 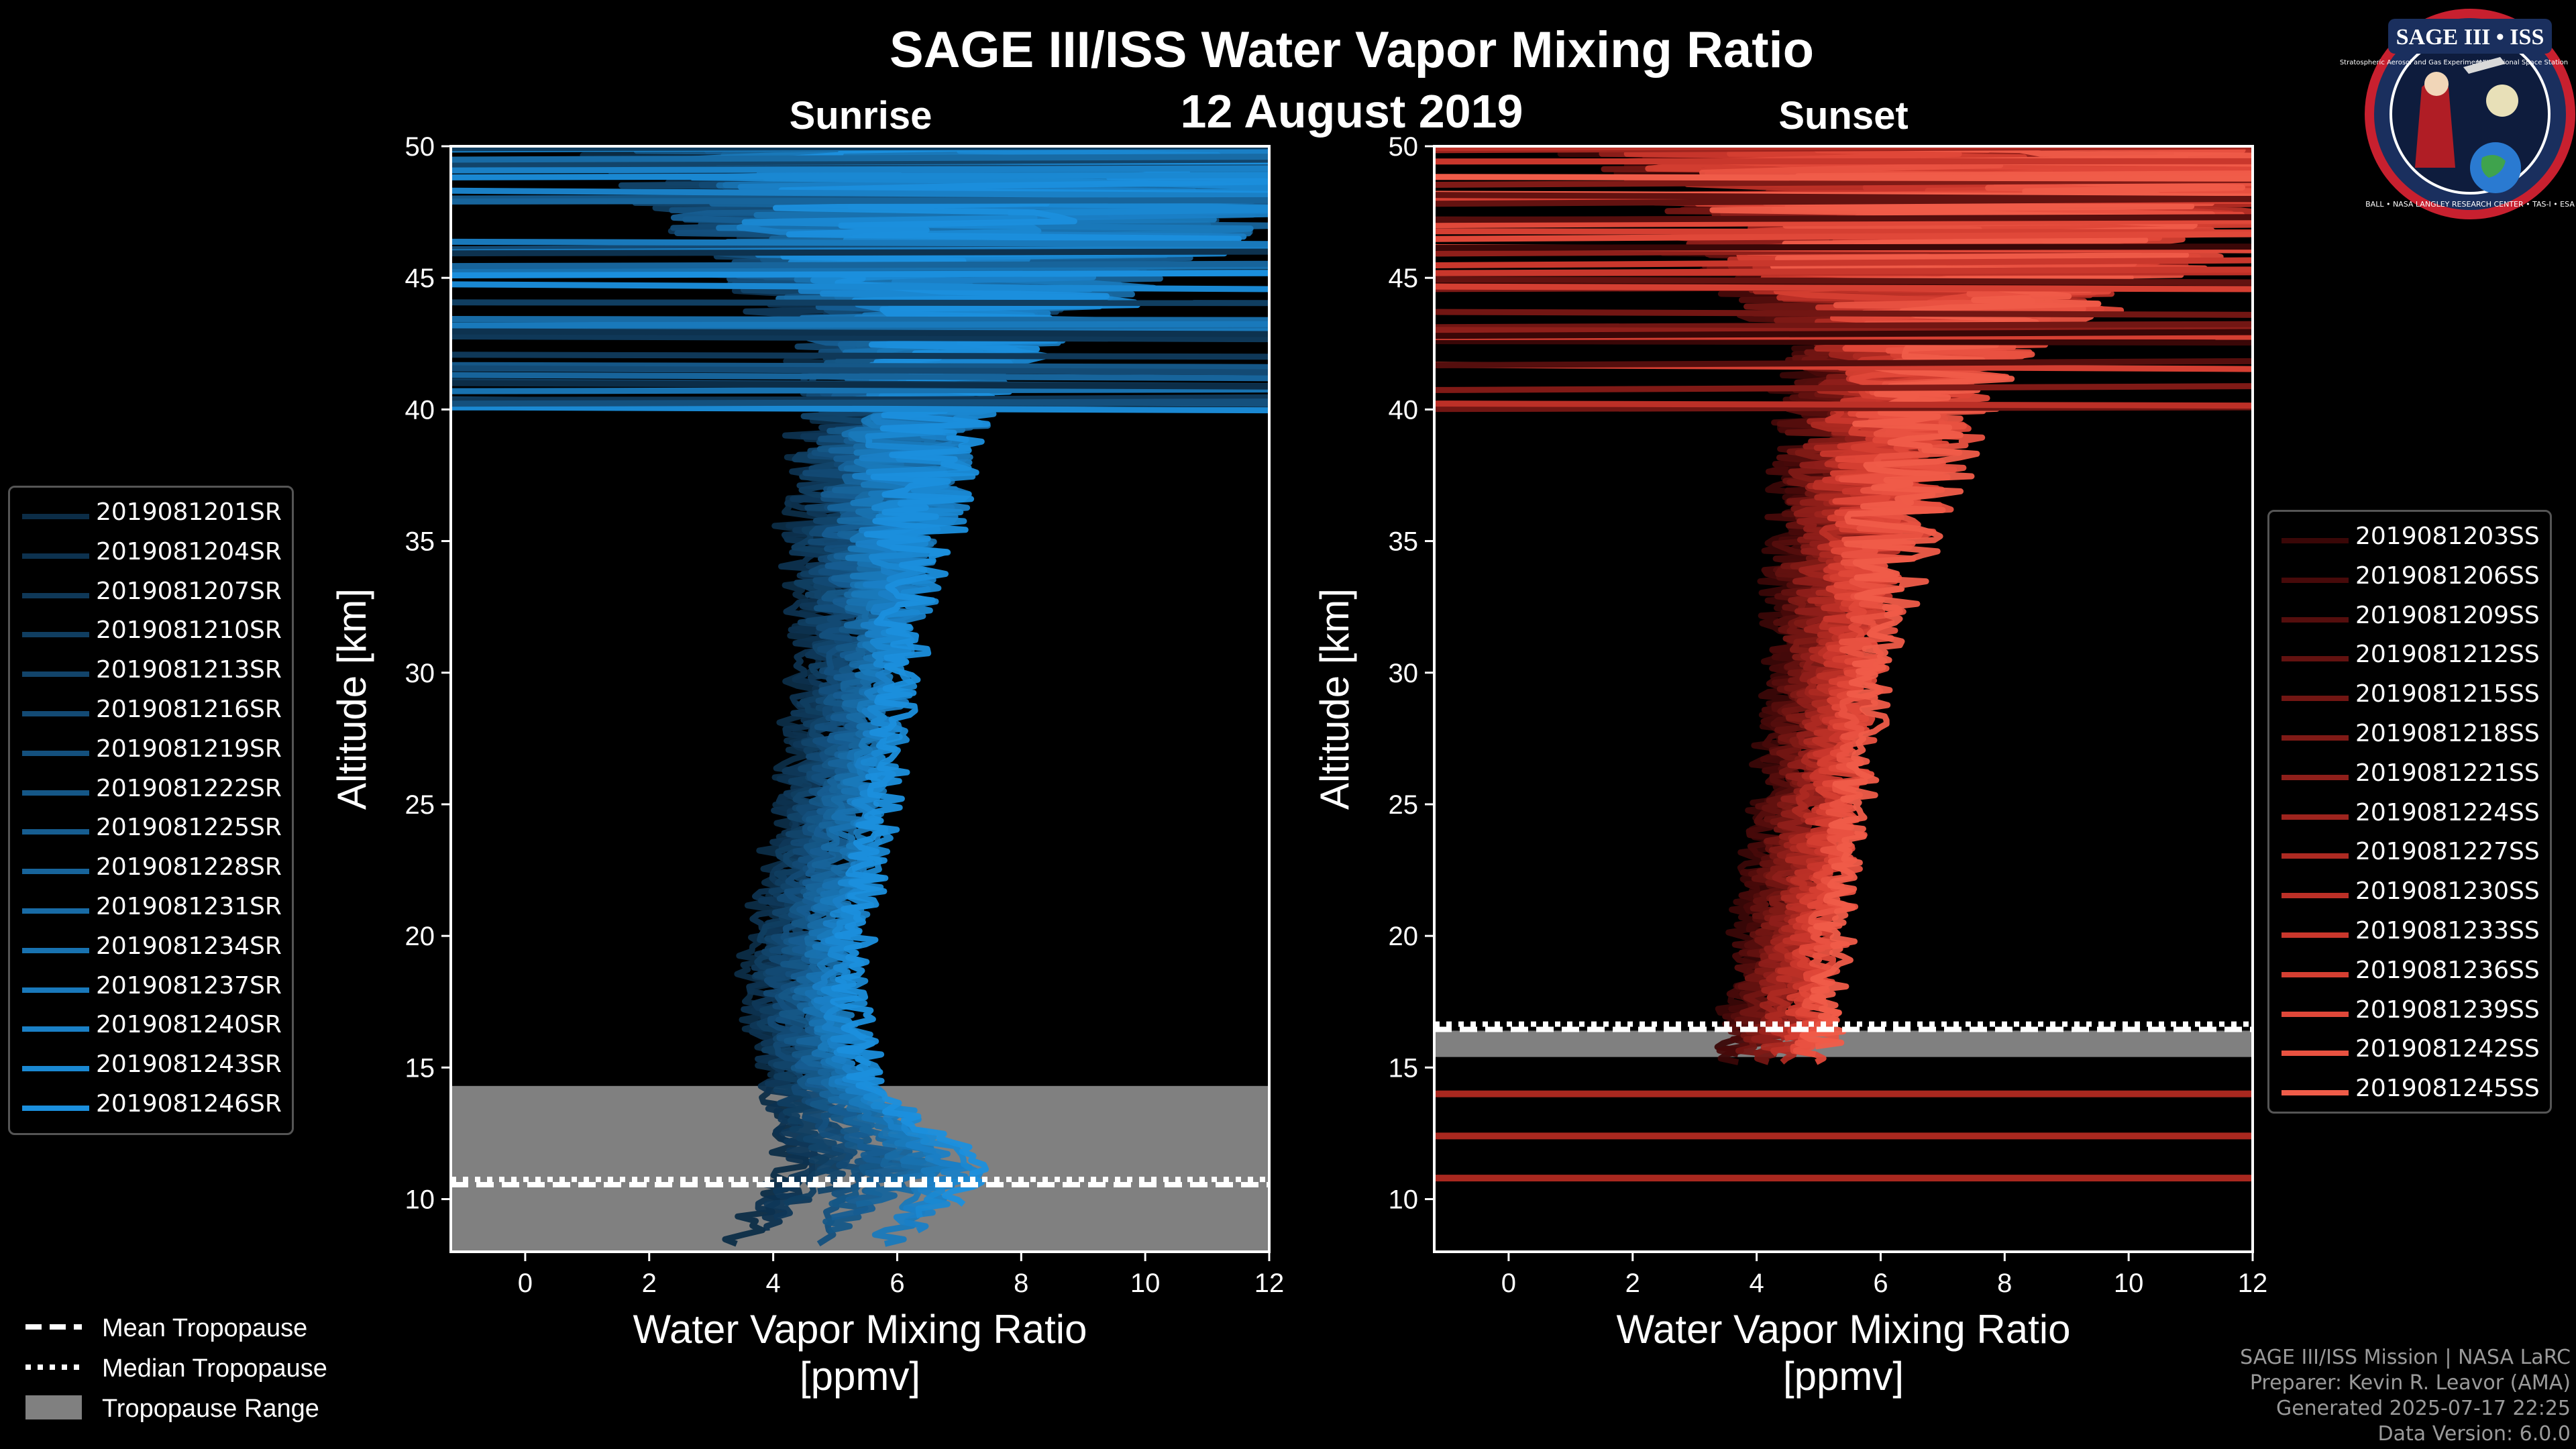 What do you see at coordinates (1404, 673) in the screenshot?
I see `sunset-y-tick-label: 30` at bounding box center [1404, 673].